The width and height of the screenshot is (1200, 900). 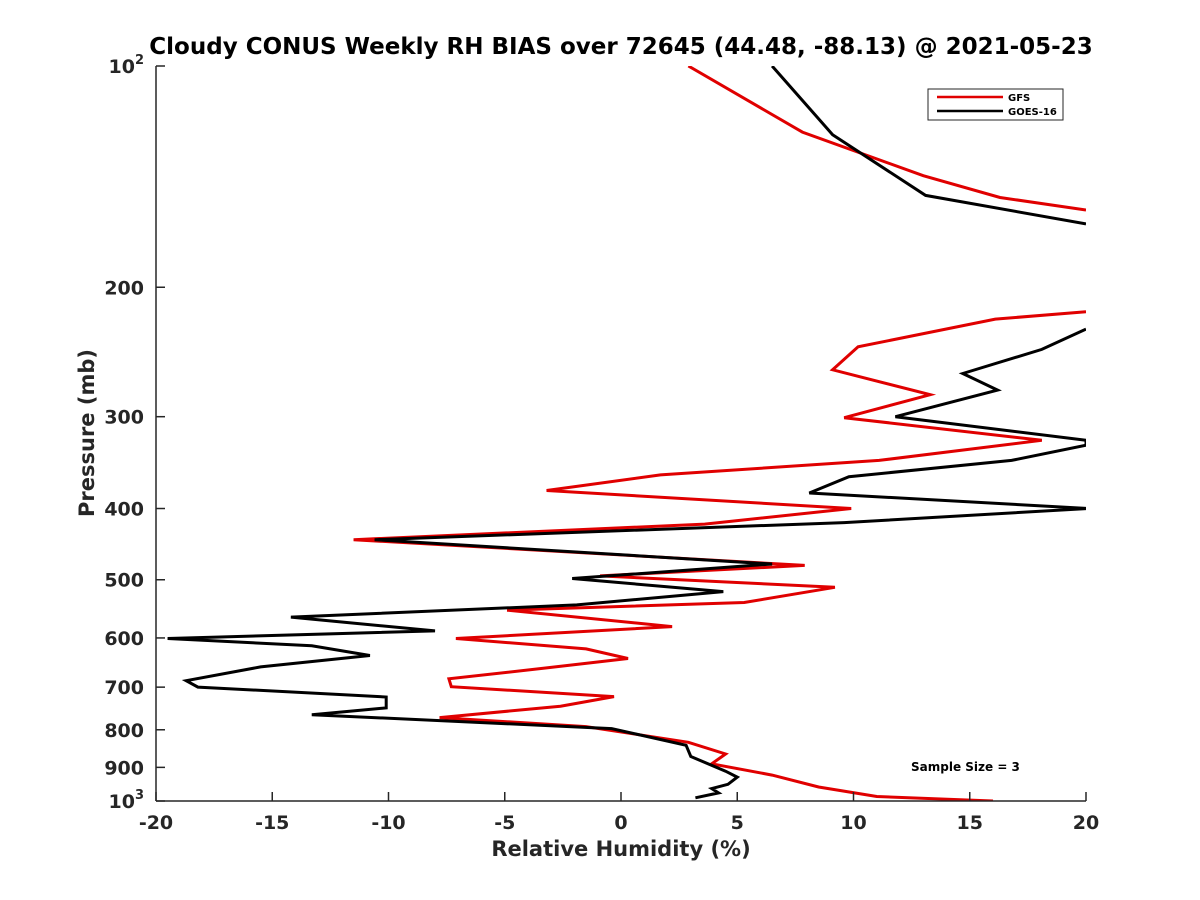 I want to click on x-tick-label: -20, so click(x=156, y=823).